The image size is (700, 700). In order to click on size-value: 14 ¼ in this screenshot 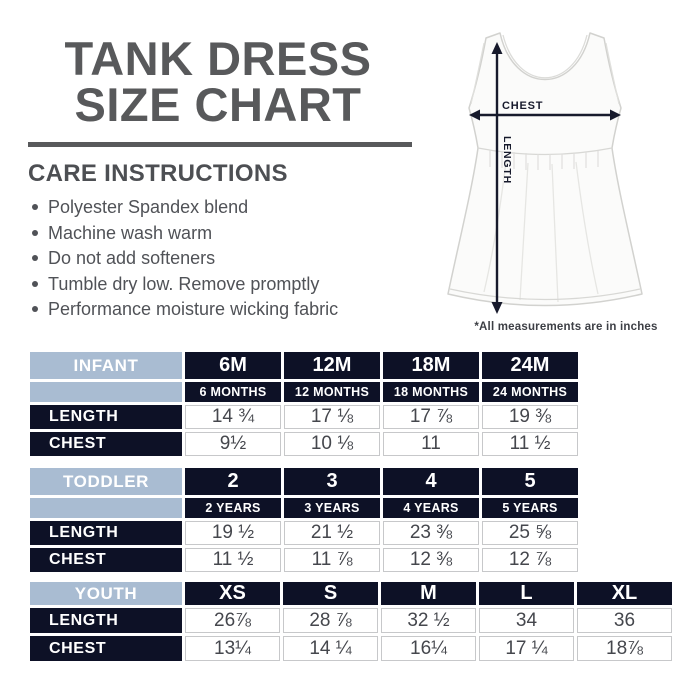, I will do `click(330, 648)`.